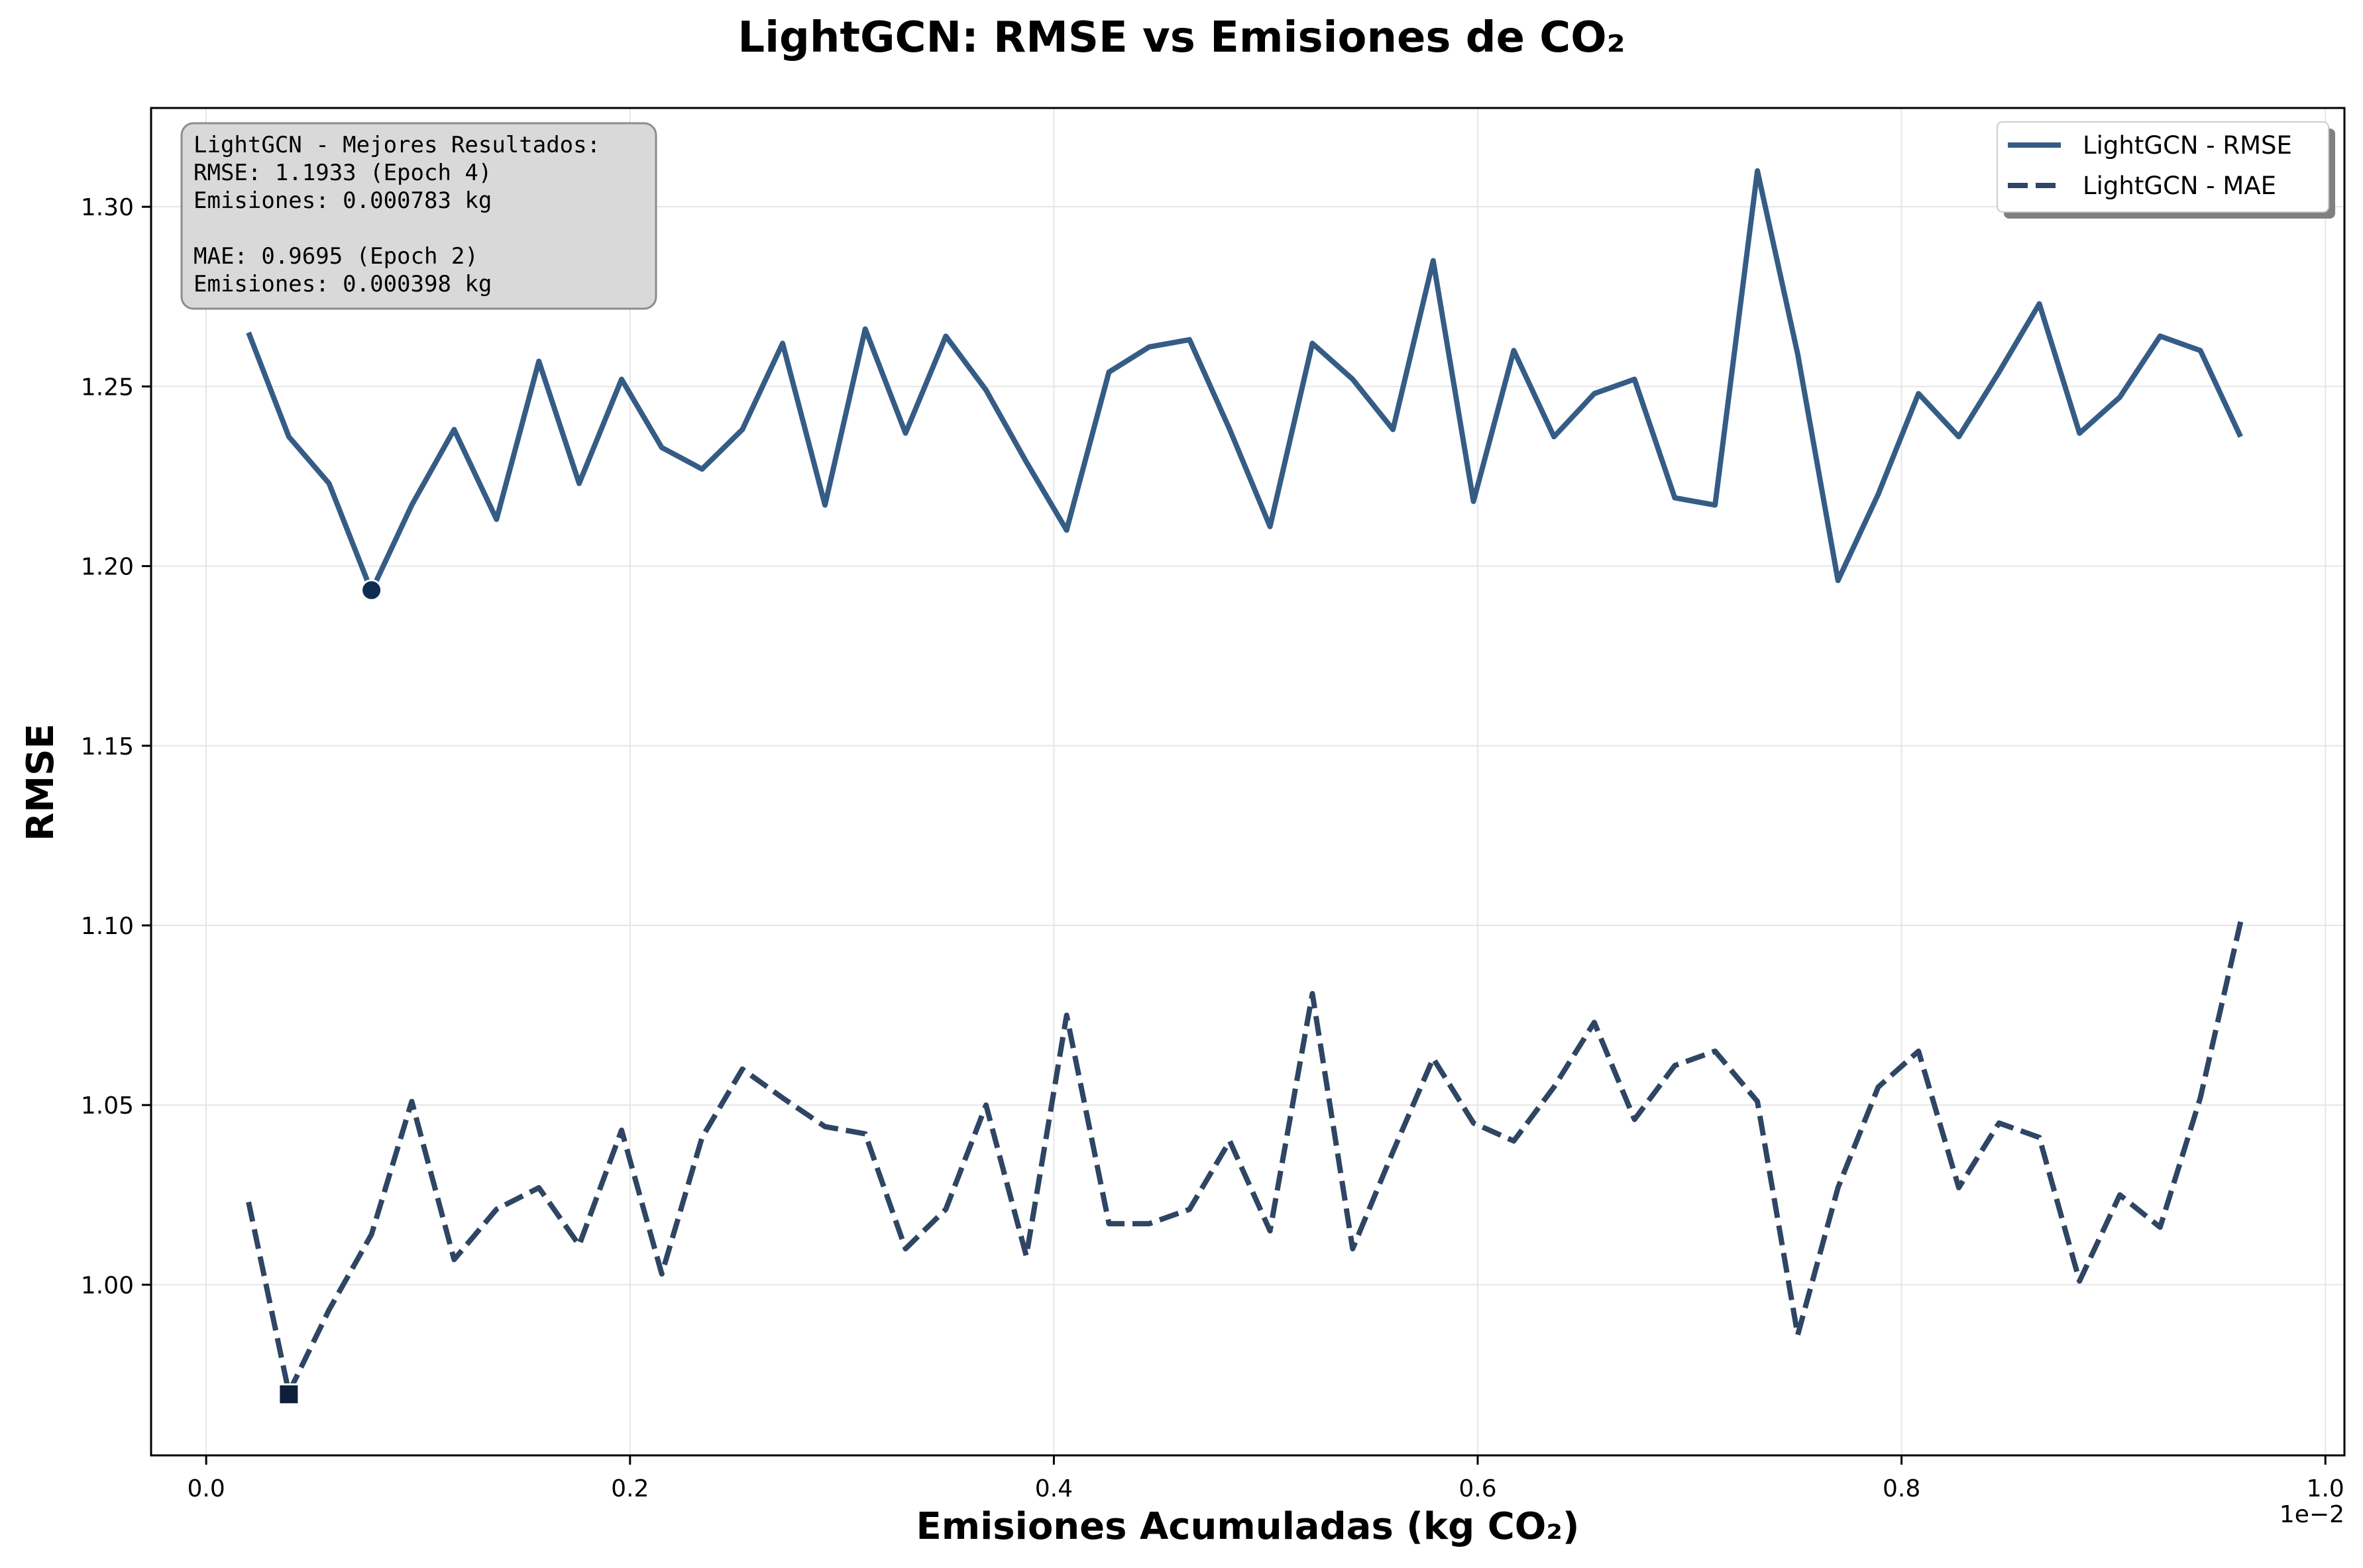 This screenshot has height=1568, width=2363. I want to click on y-axis-ticks: 1.00 1.05 1.10 1.15 1.20 1.25 1.30, so click(116, 747).